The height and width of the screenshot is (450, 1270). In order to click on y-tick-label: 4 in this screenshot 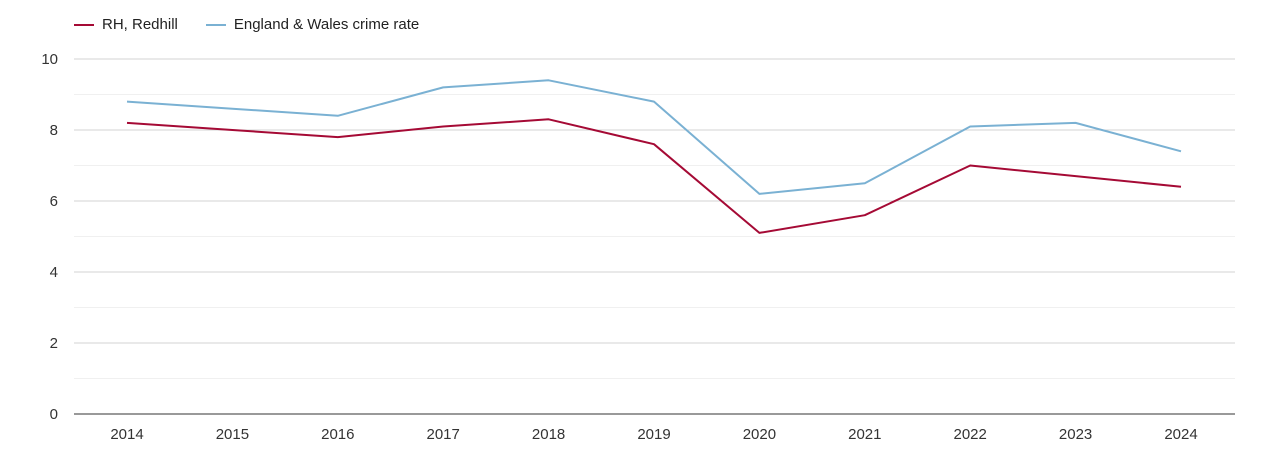, I will do `click(54, 272)`.